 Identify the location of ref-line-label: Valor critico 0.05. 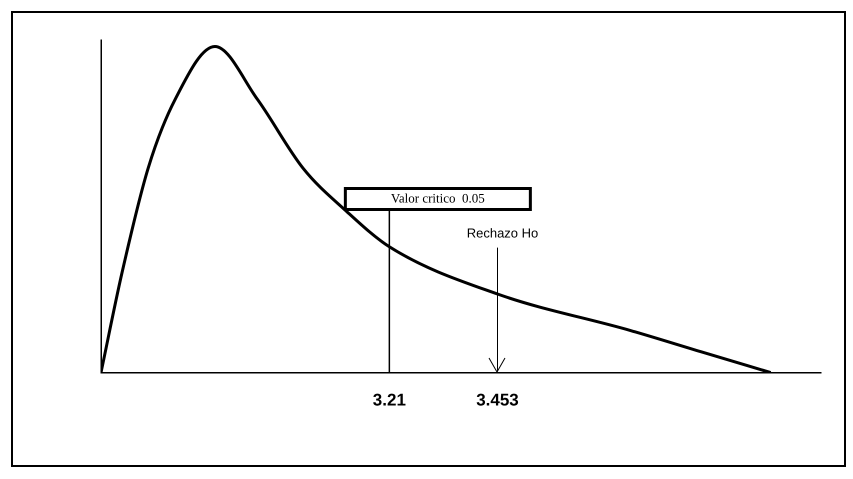
(437, 198).